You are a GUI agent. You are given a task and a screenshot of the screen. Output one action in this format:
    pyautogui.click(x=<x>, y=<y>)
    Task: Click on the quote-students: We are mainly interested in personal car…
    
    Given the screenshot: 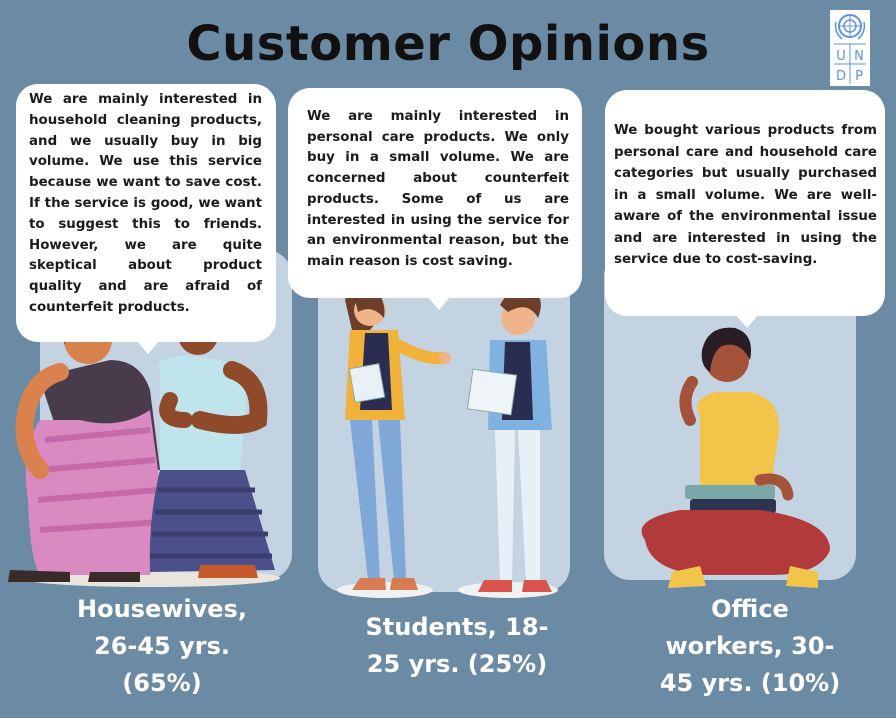 What is the action you would take?
    pyautogui.click(x=438, y=189)
    